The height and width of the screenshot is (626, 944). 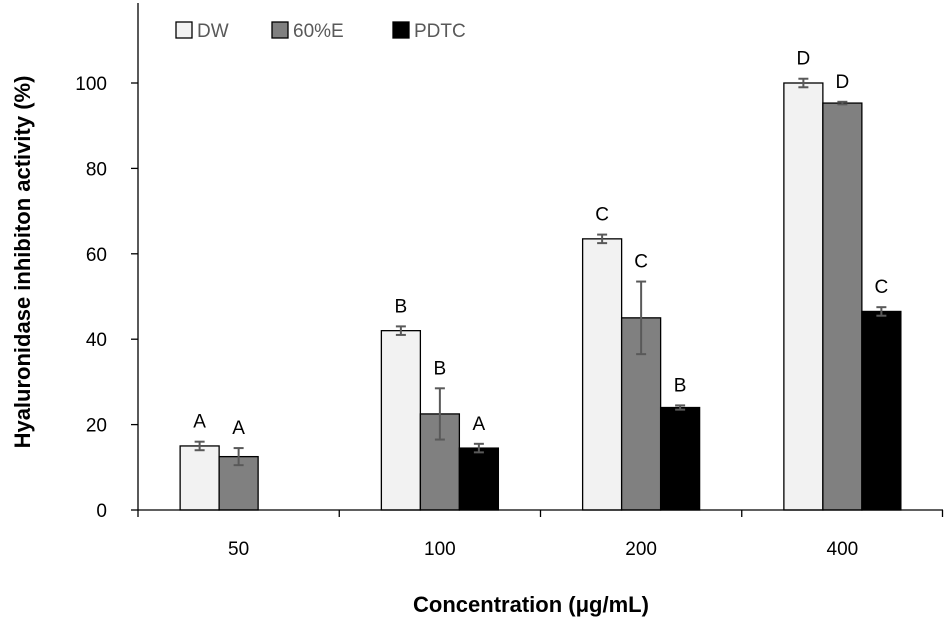 I want to click on sig-label-PDTC-400: C, so click(x=882, y=287).